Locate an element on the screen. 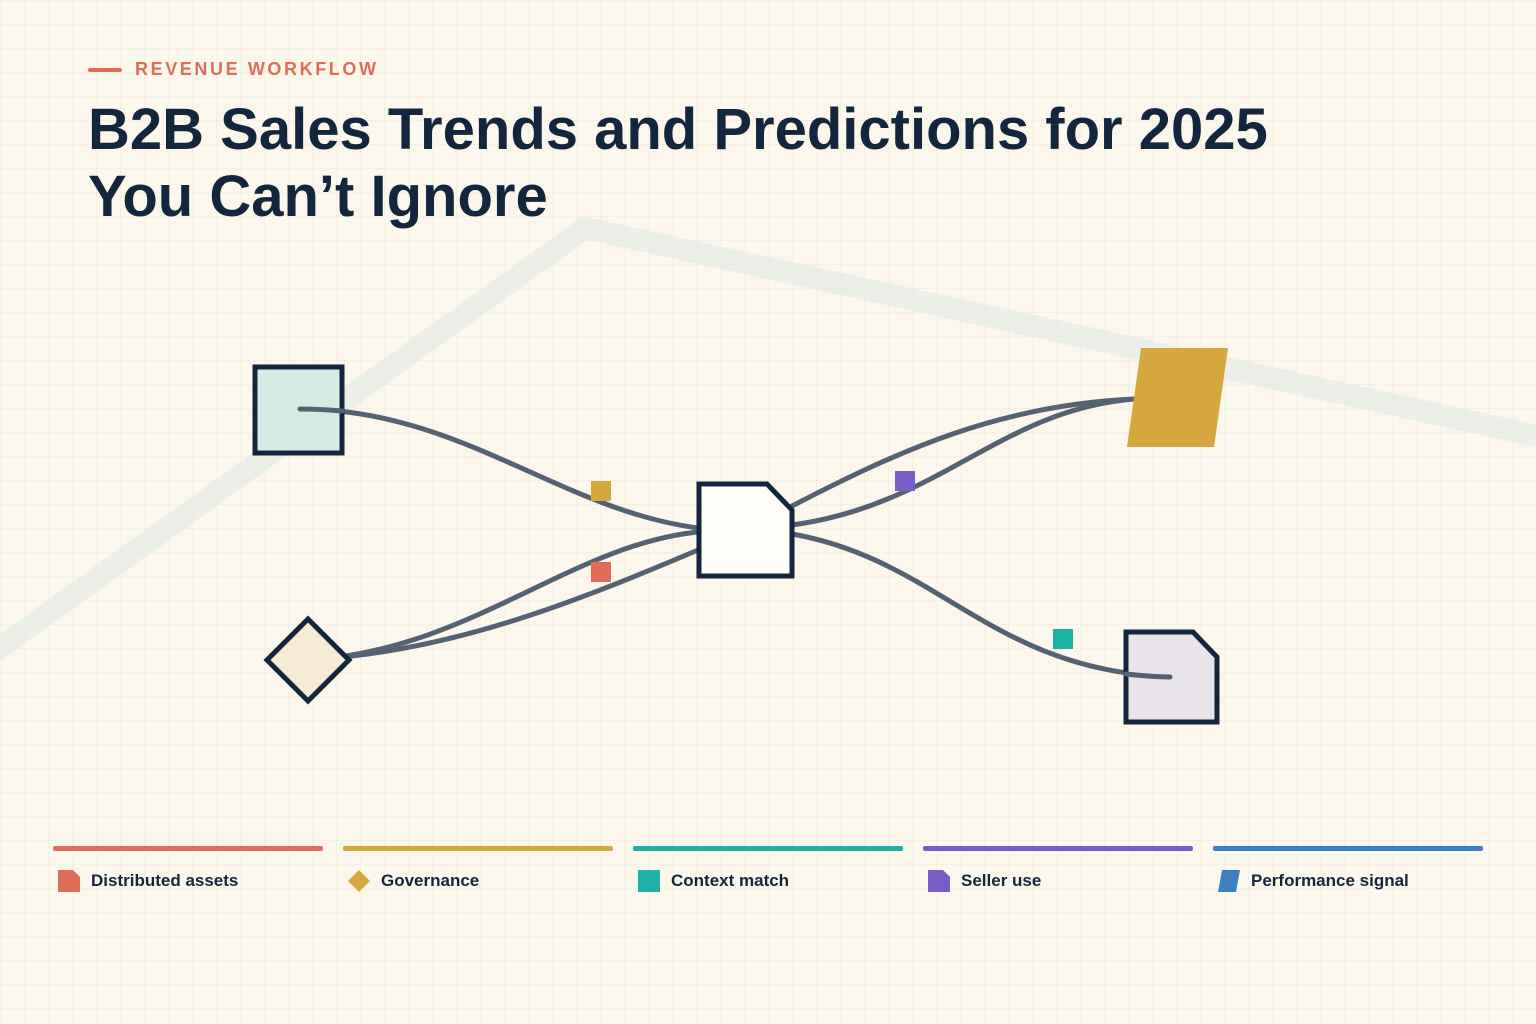 The image size is (1536, 1024). legend-label: Performance signal is located at coordinates (1330, 880).